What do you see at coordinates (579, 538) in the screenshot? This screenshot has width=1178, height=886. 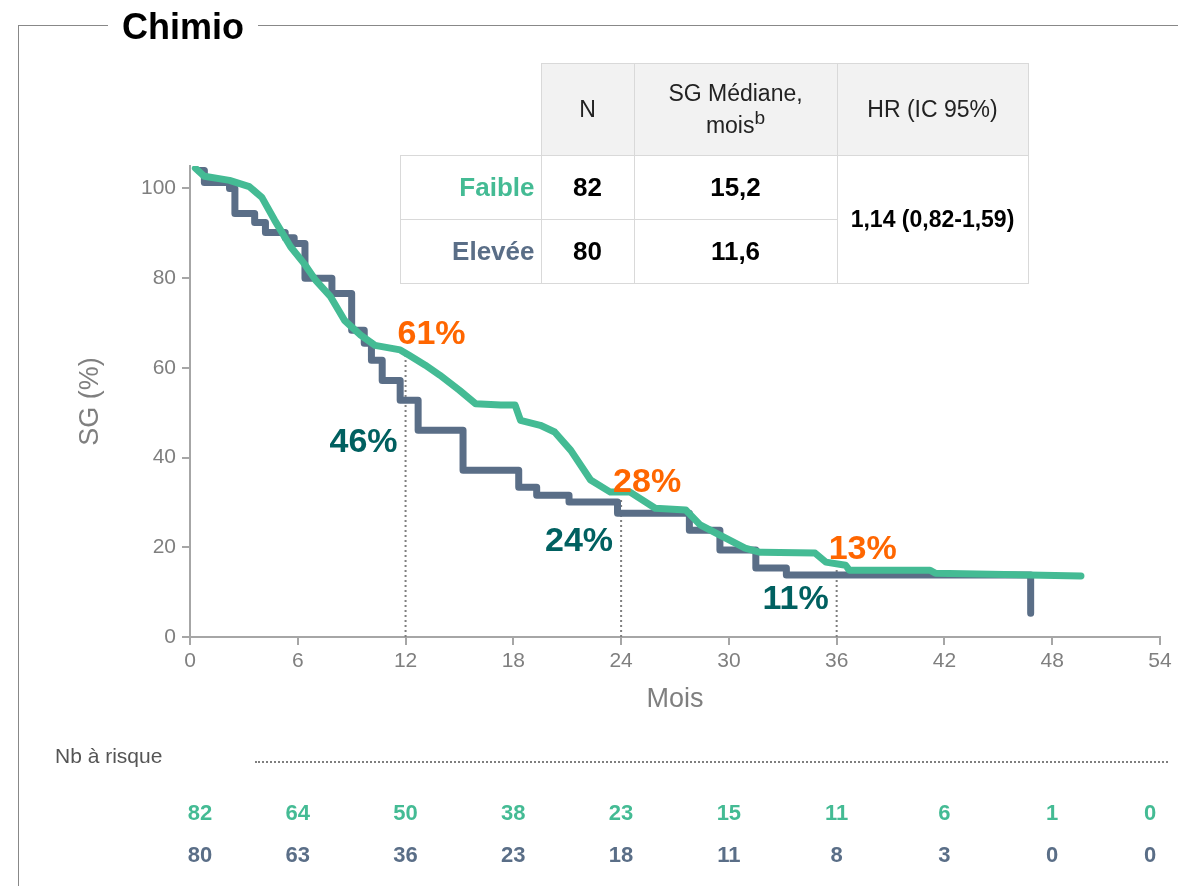 I see `annotation: 24%` at bounding box center [579, 538].